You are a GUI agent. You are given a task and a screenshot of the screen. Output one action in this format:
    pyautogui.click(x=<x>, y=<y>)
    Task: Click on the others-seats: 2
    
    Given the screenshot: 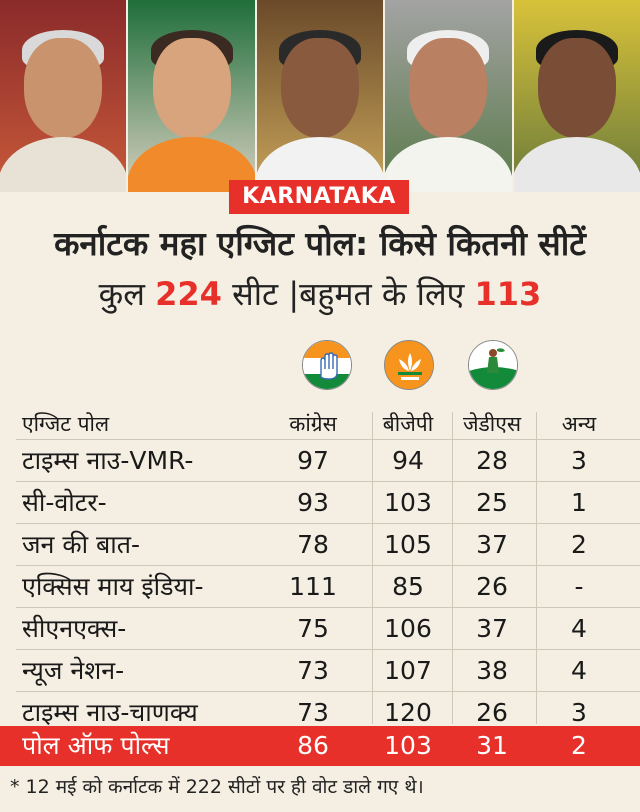 What is the action you would take?
    pyautogui.click(x=579, y=544)
    